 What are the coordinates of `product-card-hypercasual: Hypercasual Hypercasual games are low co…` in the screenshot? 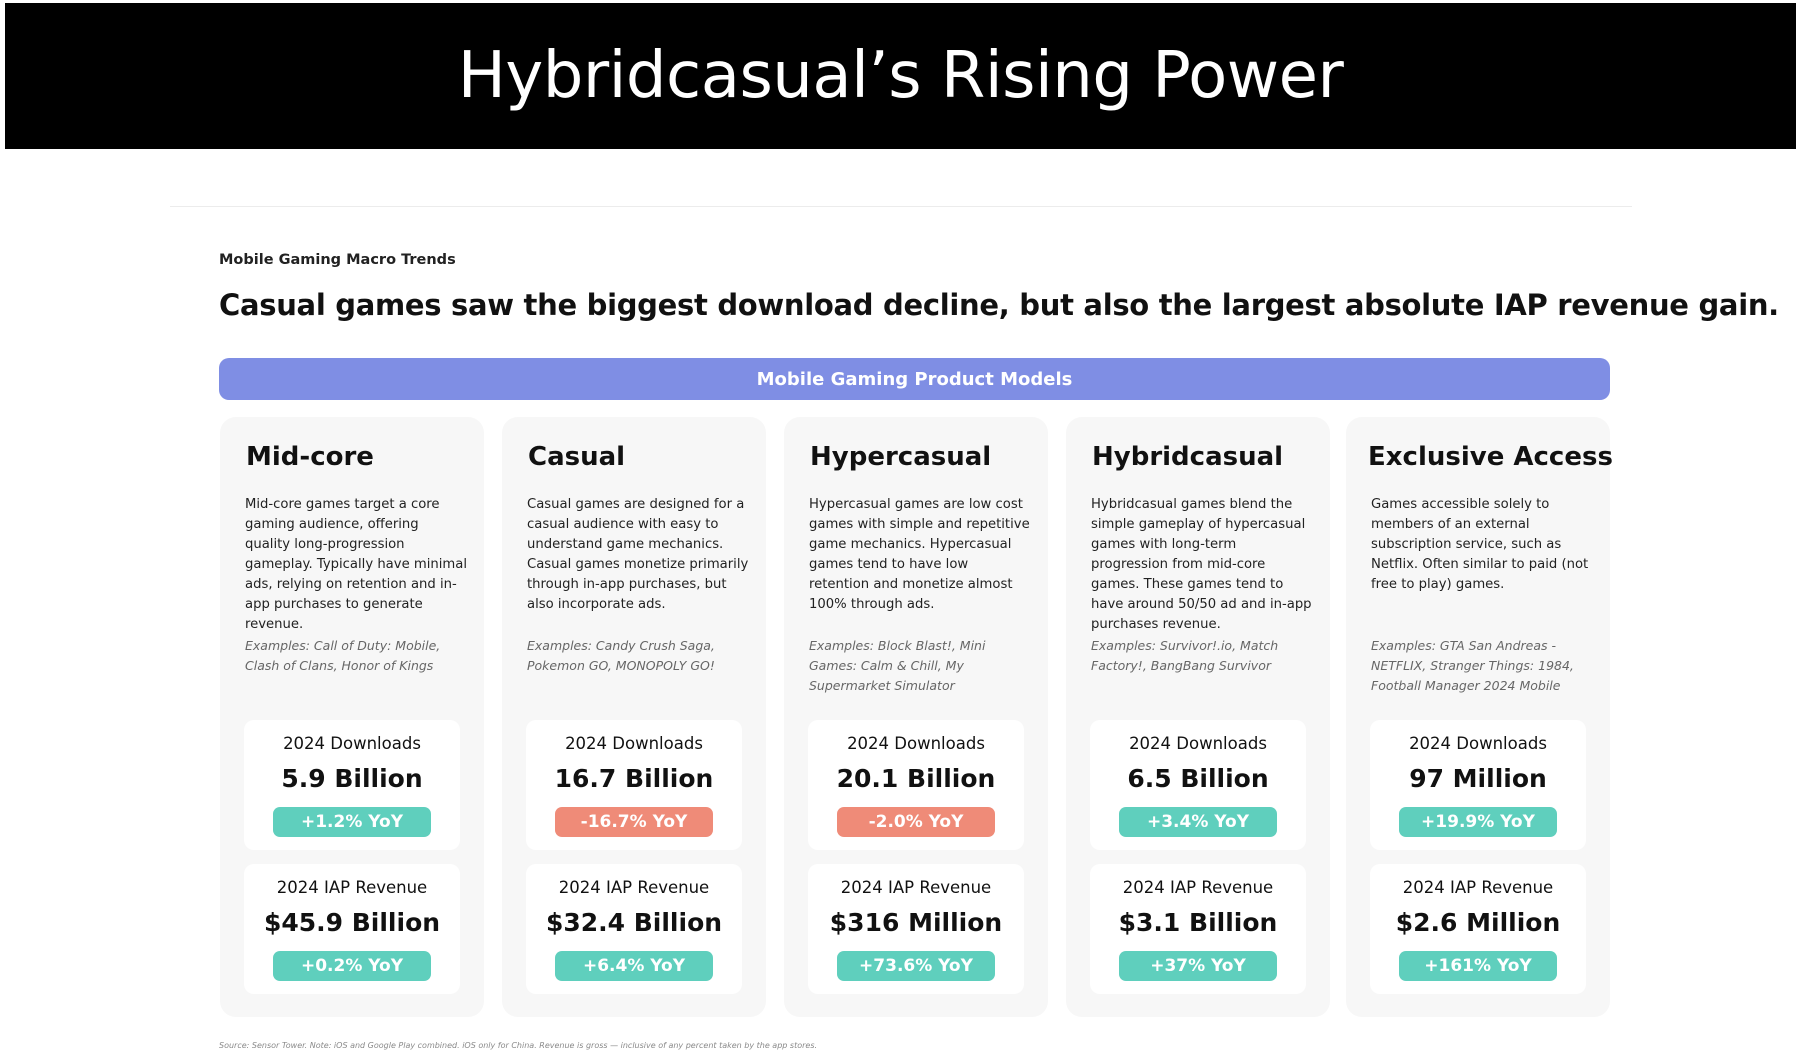 It's located at (916, 717).